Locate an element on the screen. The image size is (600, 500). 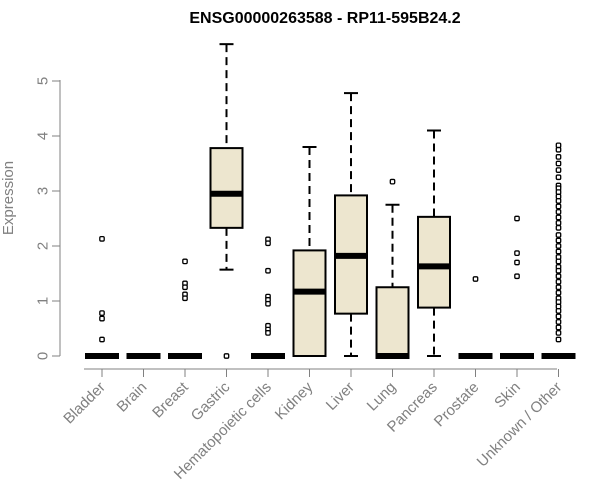
box-gastric is located at coordinates (226, 201).